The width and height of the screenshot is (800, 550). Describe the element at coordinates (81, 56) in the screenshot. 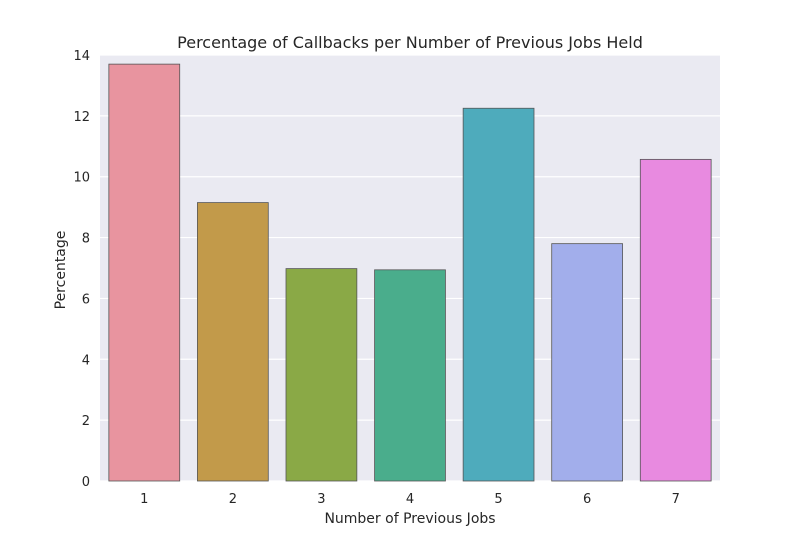

I see `y-tick-label: 14` at that location.